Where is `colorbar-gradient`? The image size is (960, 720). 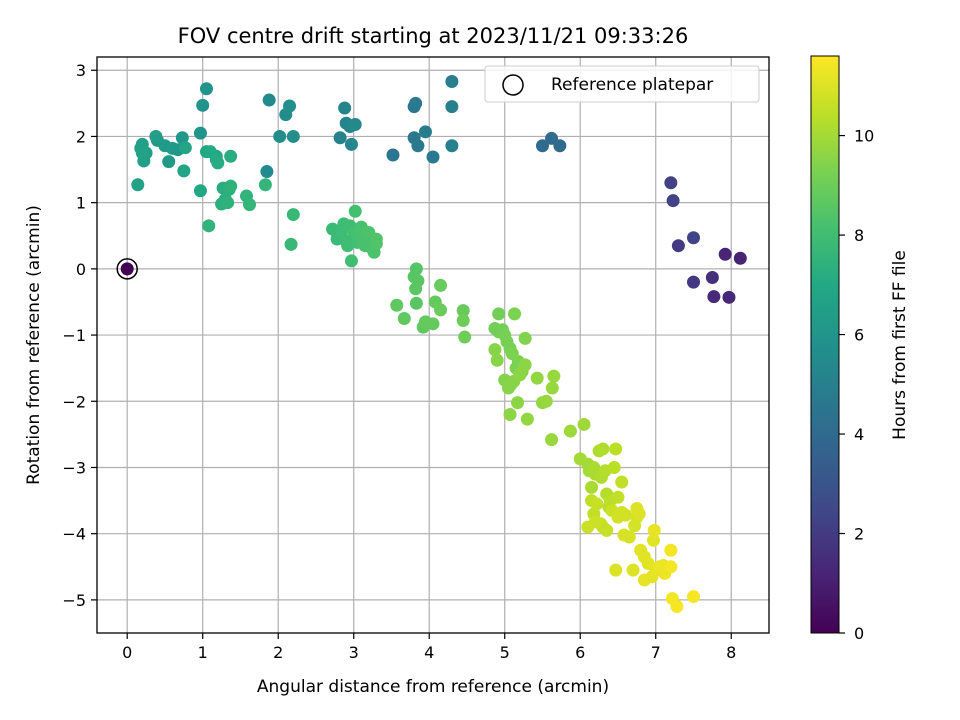 colorbar-gradient is located at coordinates (825, 344).